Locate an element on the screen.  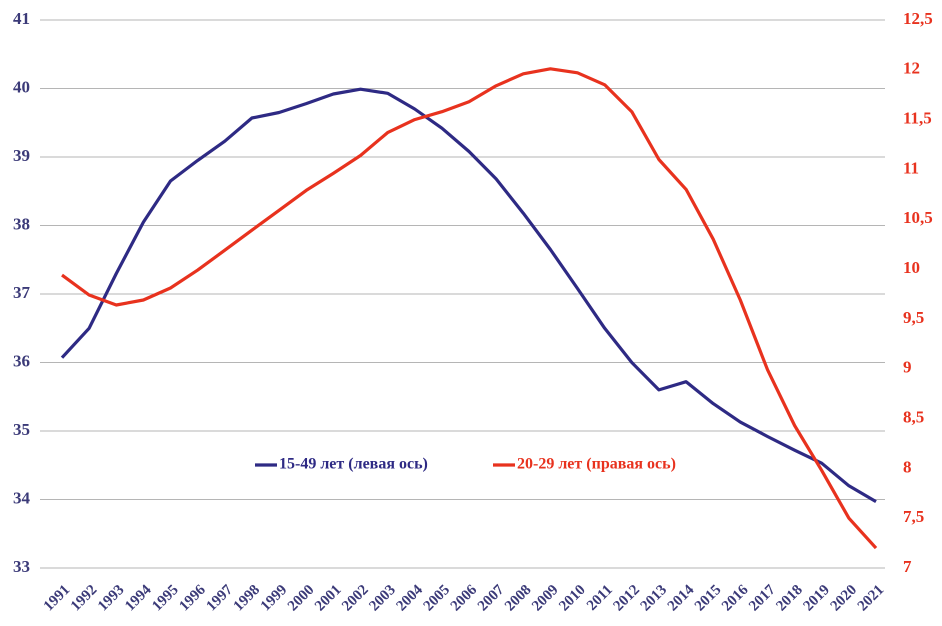
y-tick-label: 35 is located at coordinates (21, 429).